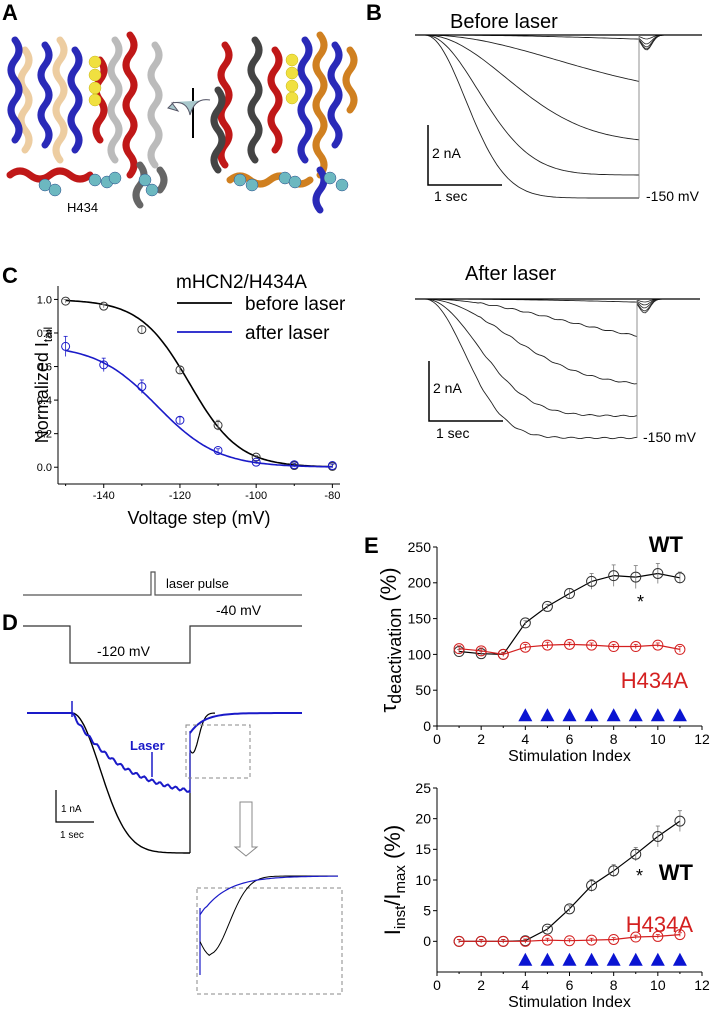 The width and height of the screenshot is (714, 1012). I want to click on scale-bar-after, so click(465, 391).